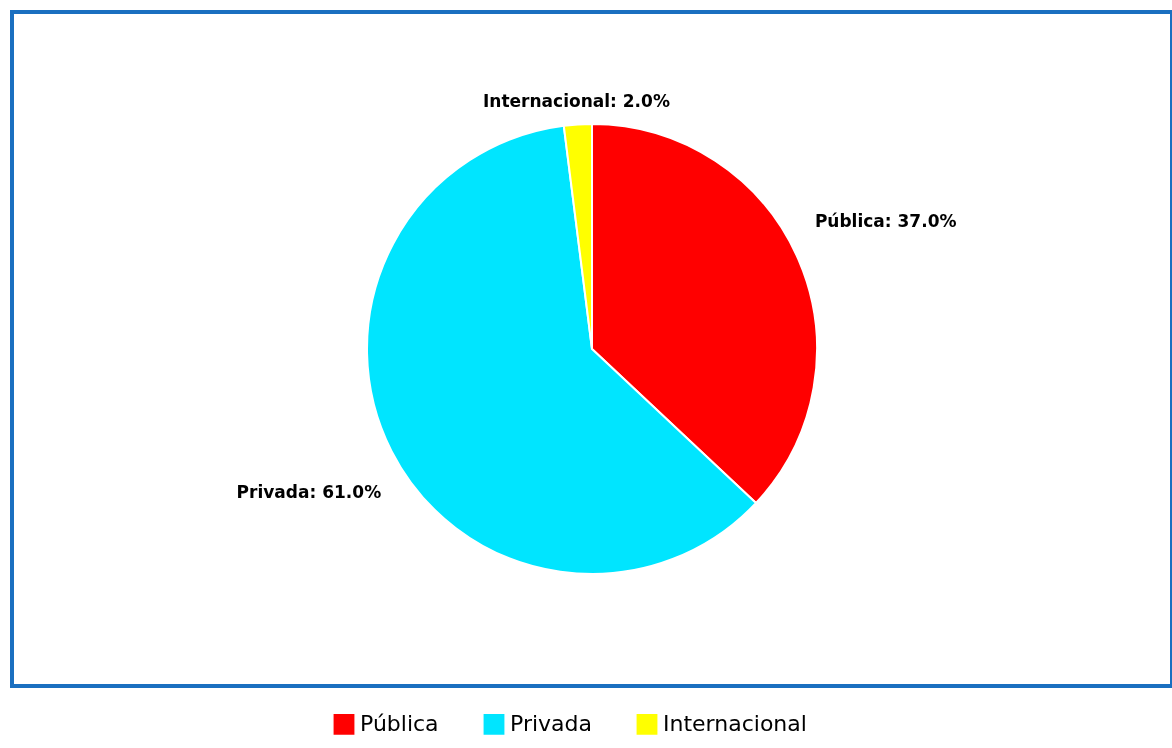  What do you see at coordinates (885, 220) in the screenshot?
I see `data-label: Pública: 37.0%` at bounding box center [885, 220].